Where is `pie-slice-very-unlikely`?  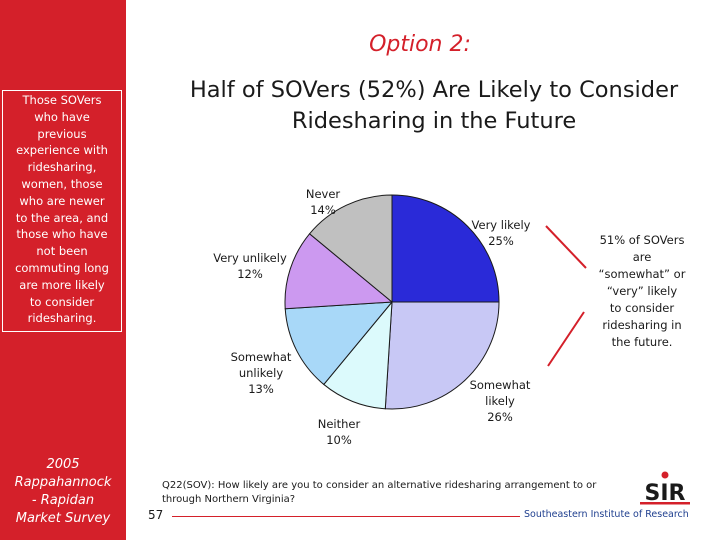 pie-slice-very-unlikely is located at coordinates (339, 271).